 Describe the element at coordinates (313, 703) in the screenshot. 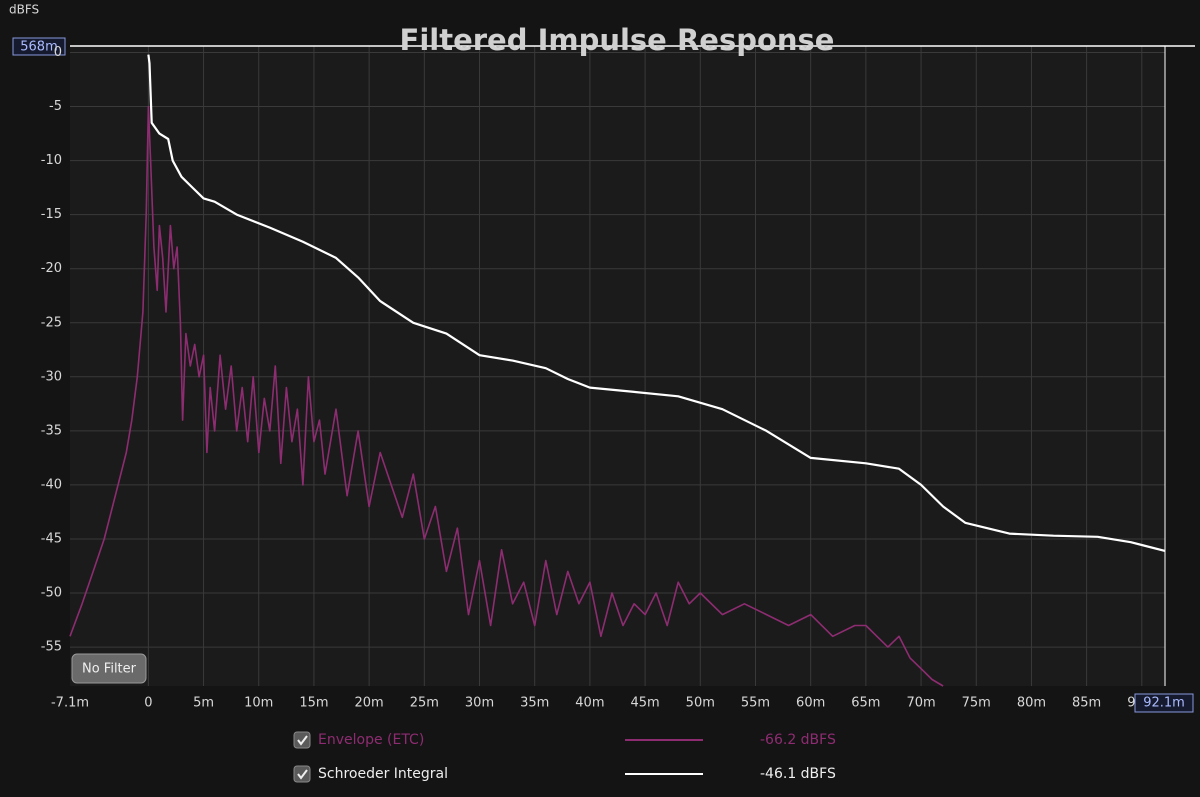

I see `x-tick-label: 15m` at that location.